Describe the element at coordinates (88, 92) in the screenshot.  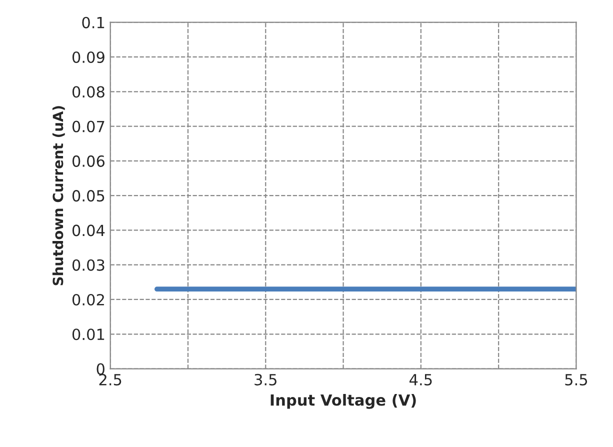
I see `y-tick-label: 0.08` at that location.